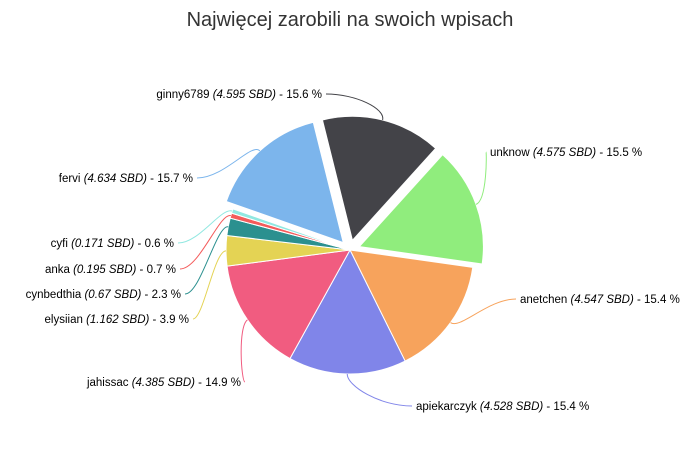 The height and width of the screenshot is (467, 700). What do you see at coordinates (71, 179) in the screenshot?
I see `data-label-name: fervi` at bounding box center [71, 179].